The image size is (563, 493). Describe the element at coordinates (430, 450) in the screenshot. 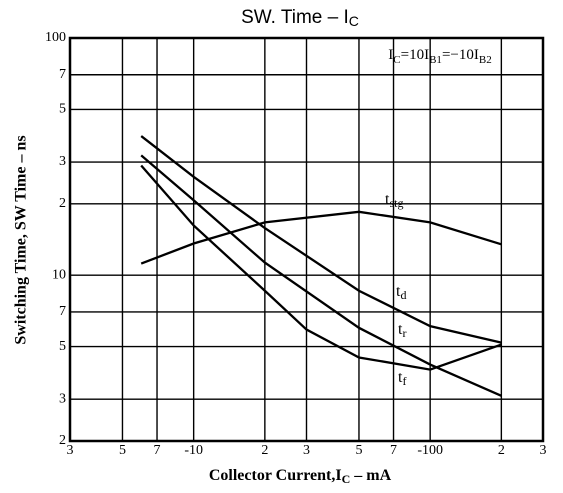

I see `x-tick-label: -100` at that location.